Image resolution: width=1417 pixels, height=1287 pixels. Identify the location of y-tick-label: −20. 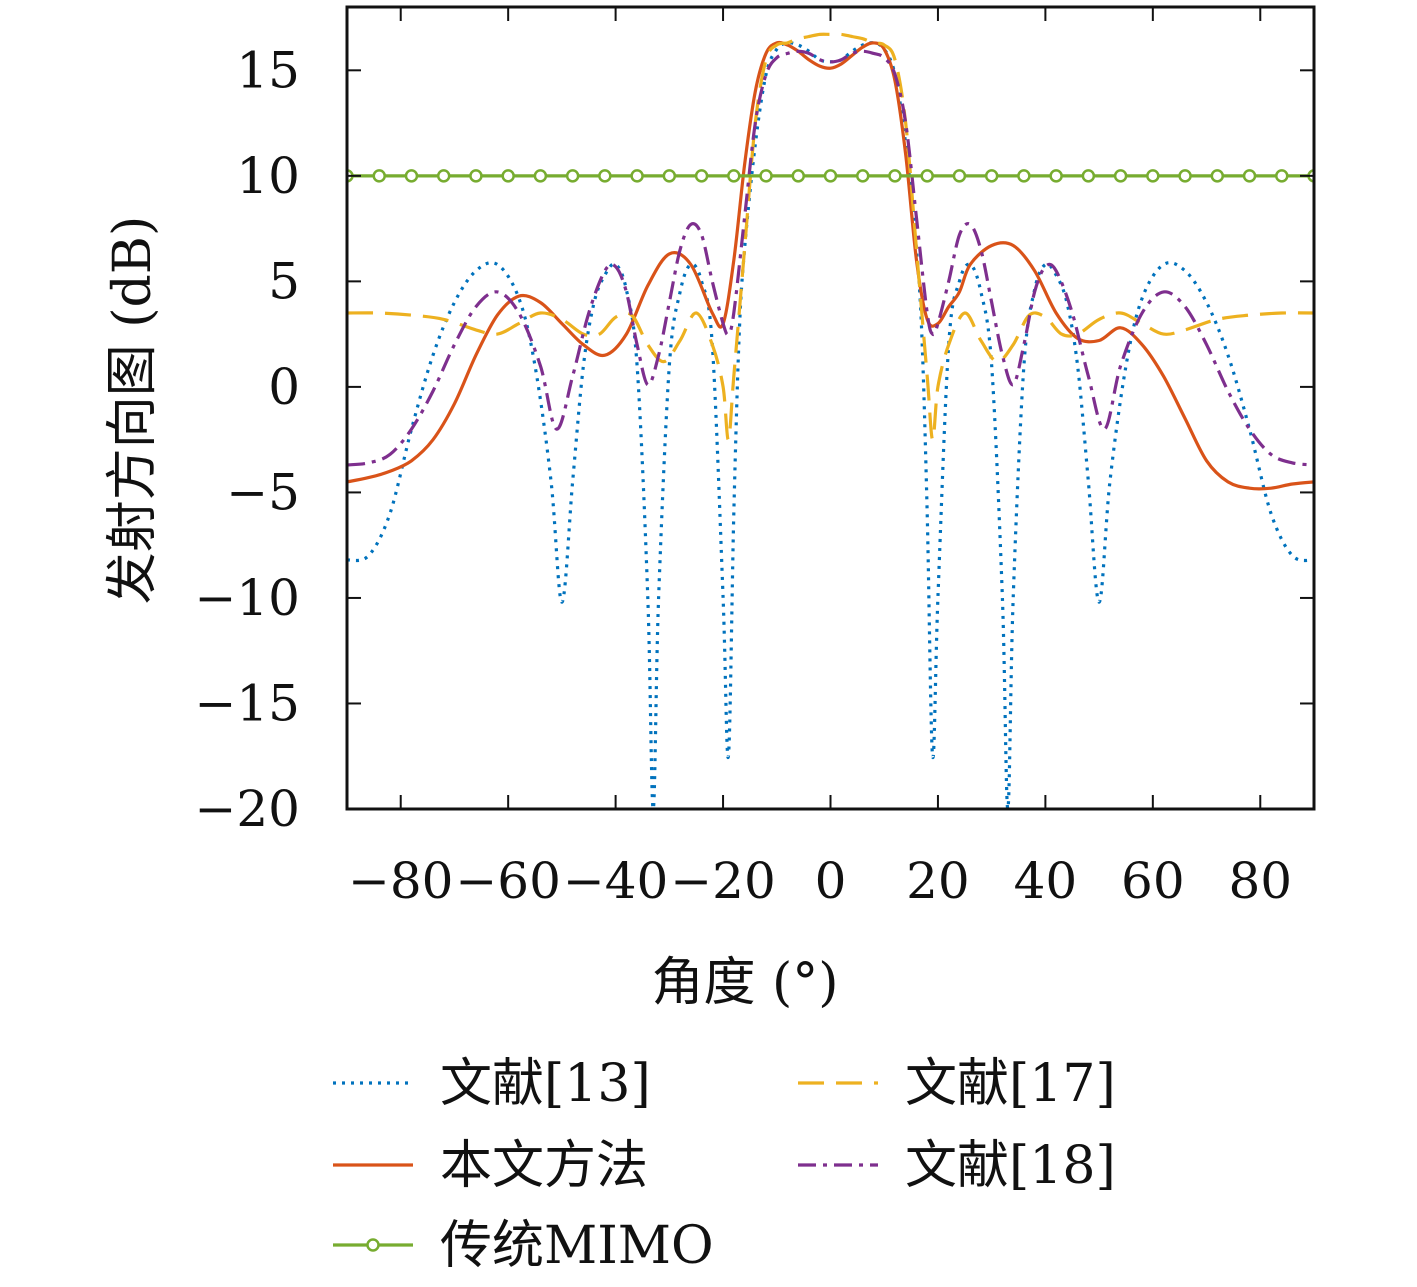
(247, 809).